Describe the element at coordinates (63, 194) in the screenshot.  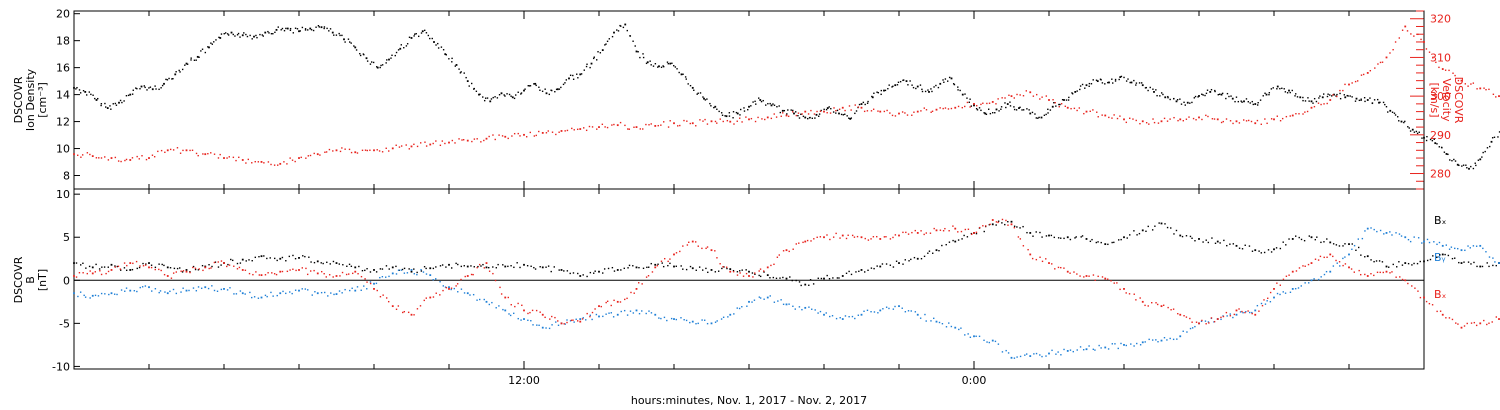
I see `b-tick-label: 10` at that location.